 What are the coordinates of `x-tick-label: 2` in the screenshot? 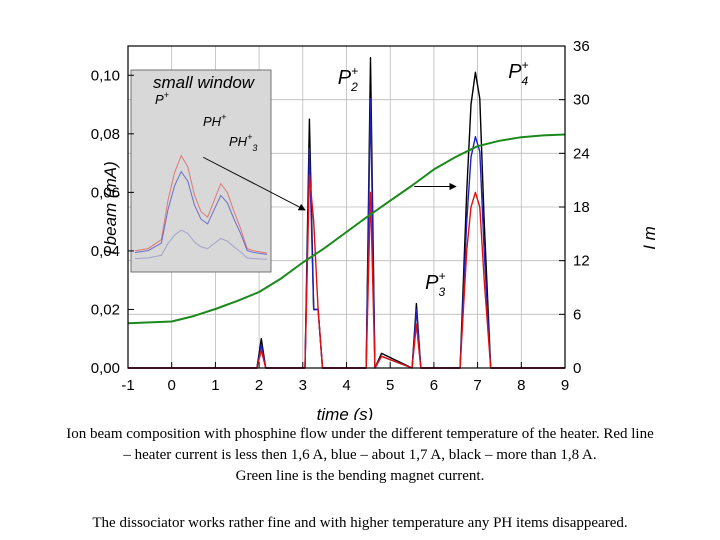 It's located at (259, 385).